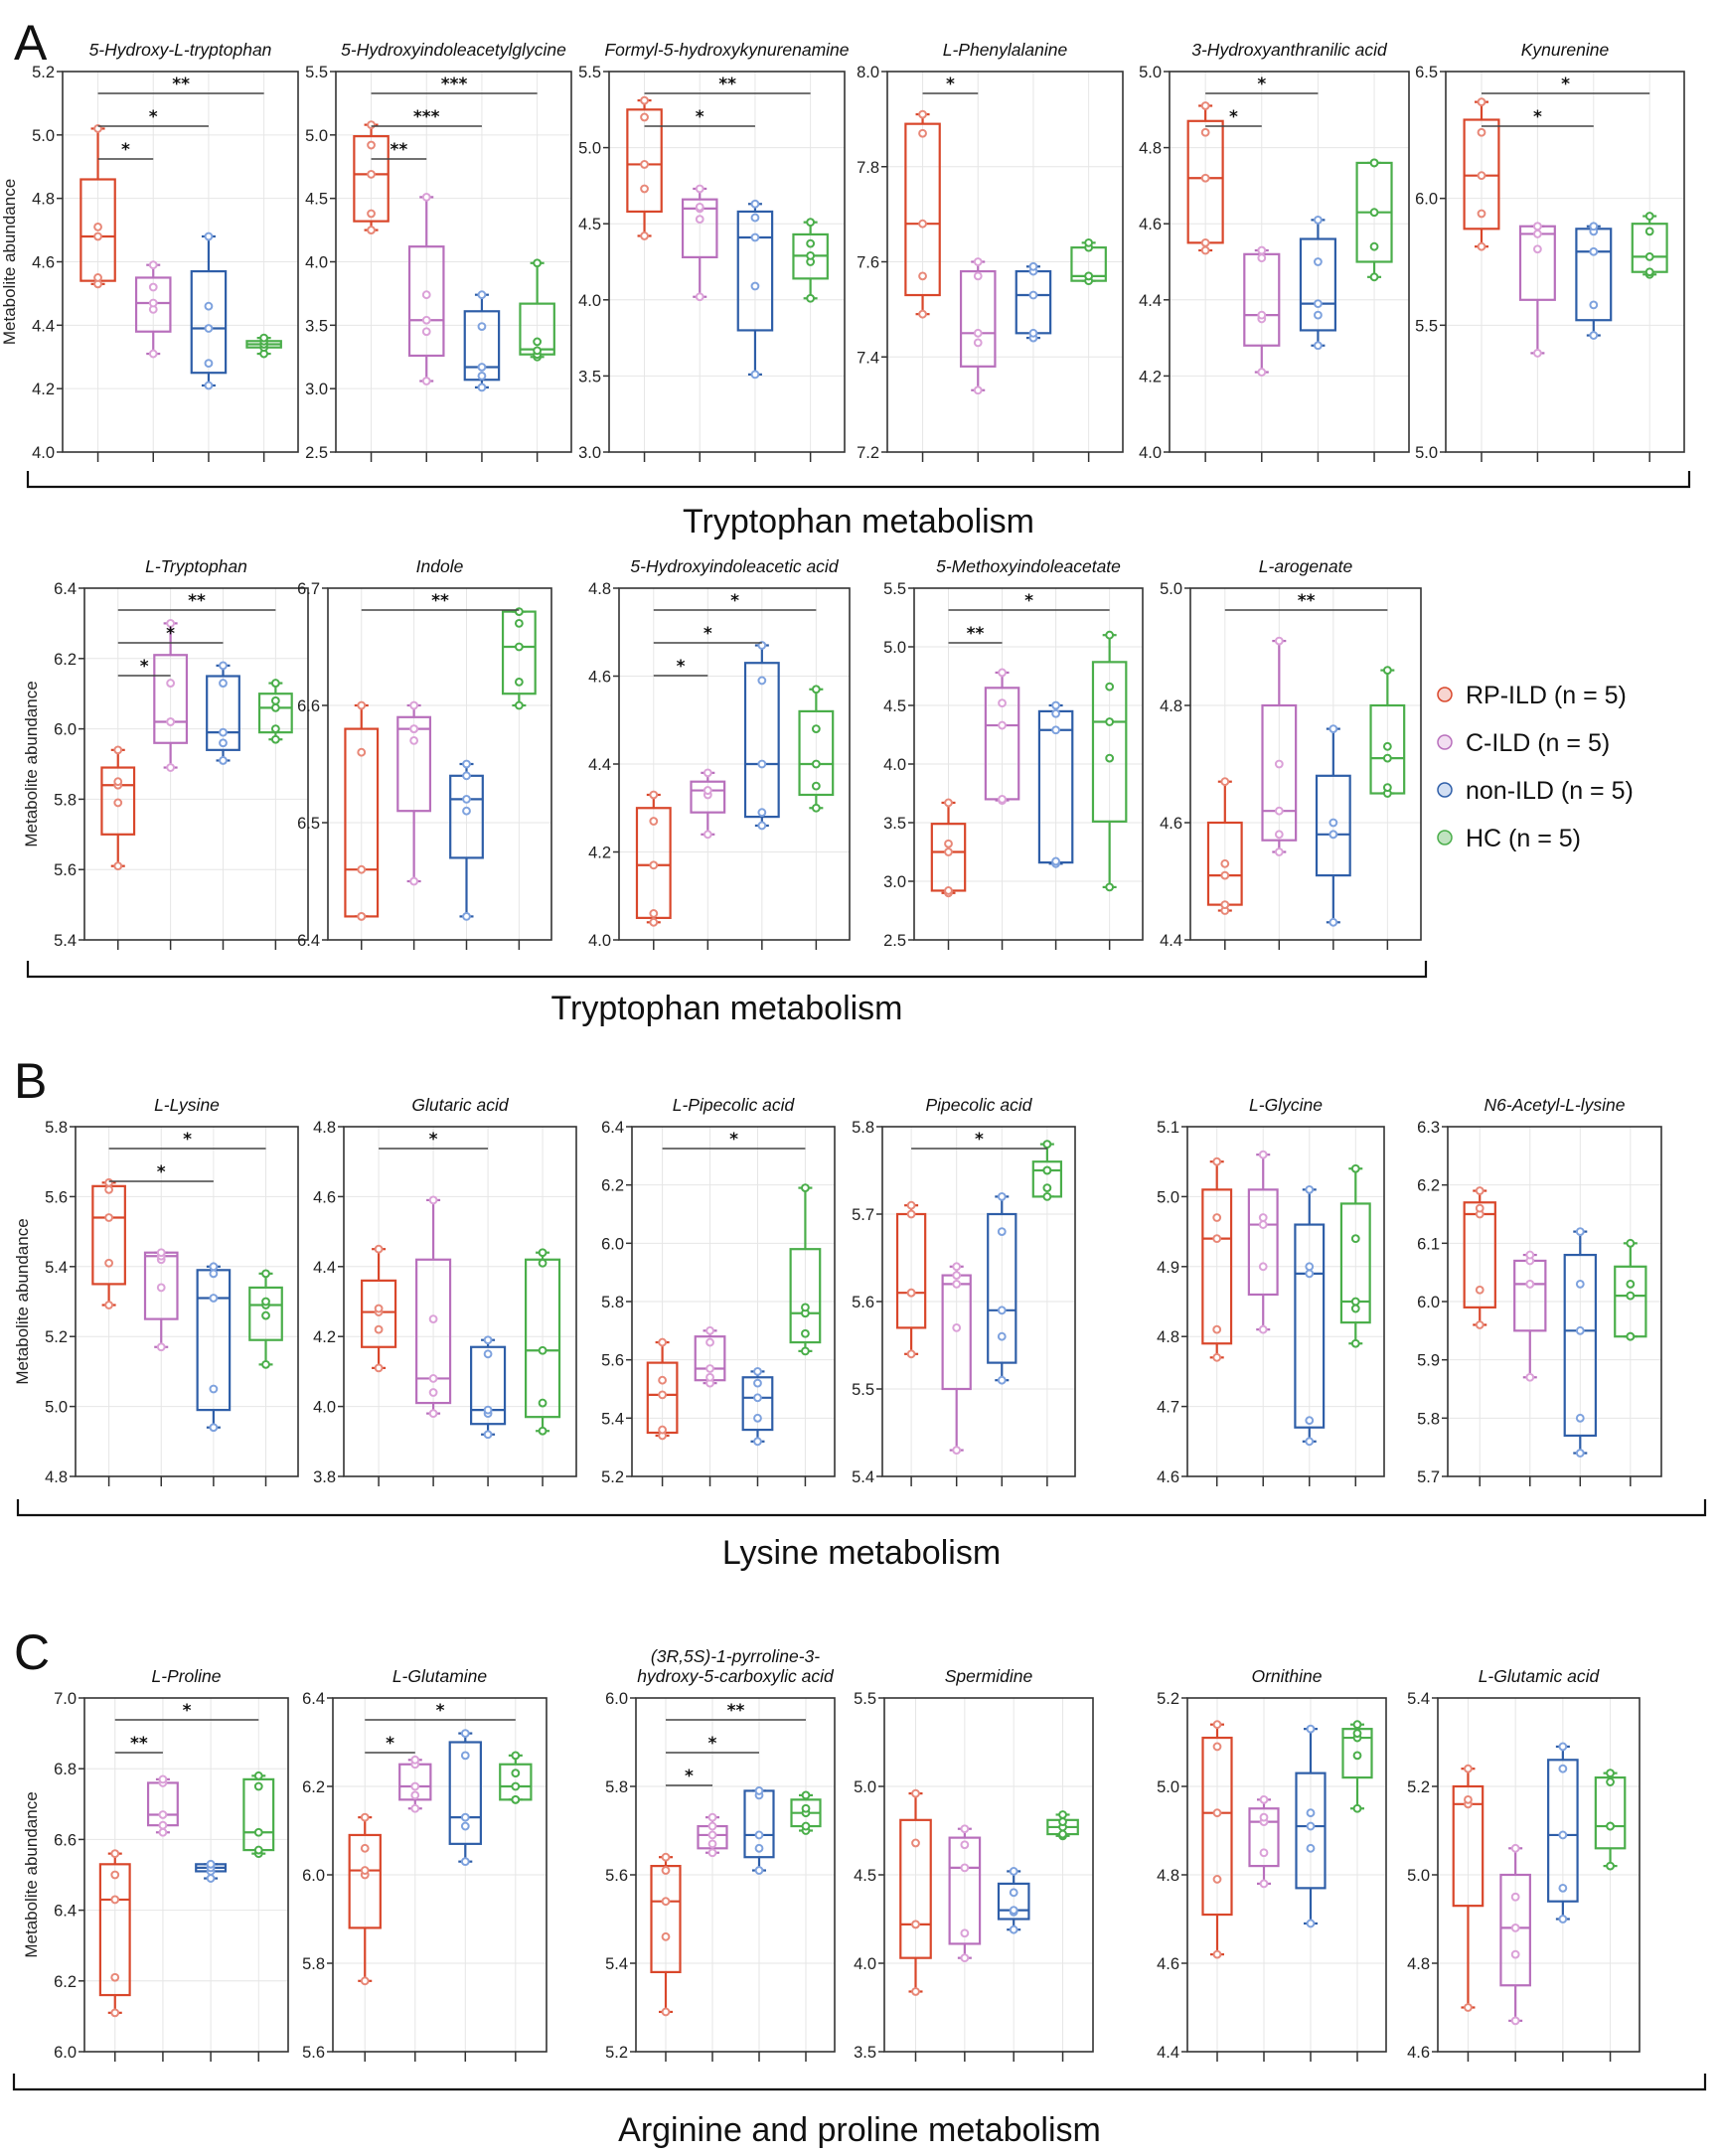  I want to click on y-tick-label: 6.4, so click(65, 589).